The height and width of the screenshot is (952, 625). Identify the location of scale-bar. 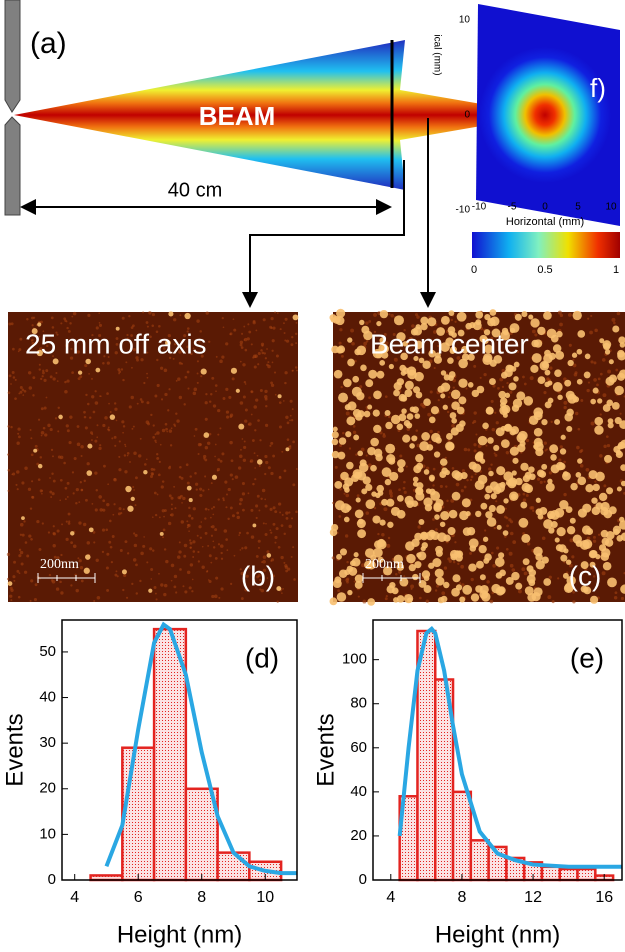
(391, 578).